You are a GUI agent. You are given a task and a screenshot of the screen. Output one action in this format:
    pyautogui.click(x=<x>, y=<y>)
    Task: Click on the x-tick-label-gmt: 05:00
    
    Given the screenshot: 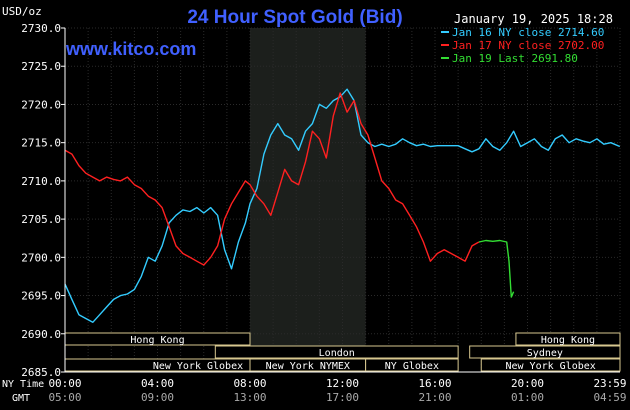 What is the action you would take?
    pyautogui.click(x=64, y=397)
    